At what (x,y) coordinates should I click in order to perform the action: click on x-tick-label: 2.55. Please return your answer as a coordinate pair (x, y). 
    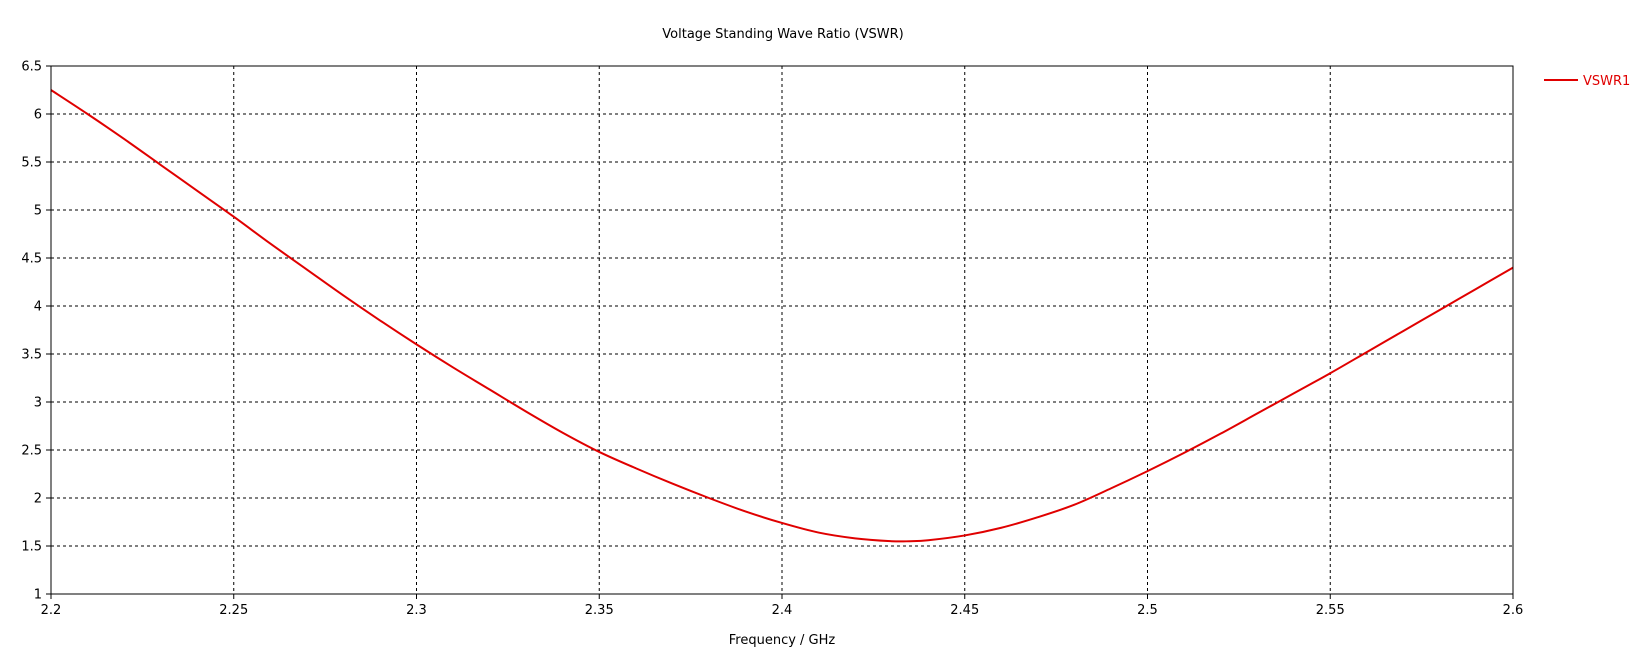
    Looking at the image, I should click on (1330, 610).